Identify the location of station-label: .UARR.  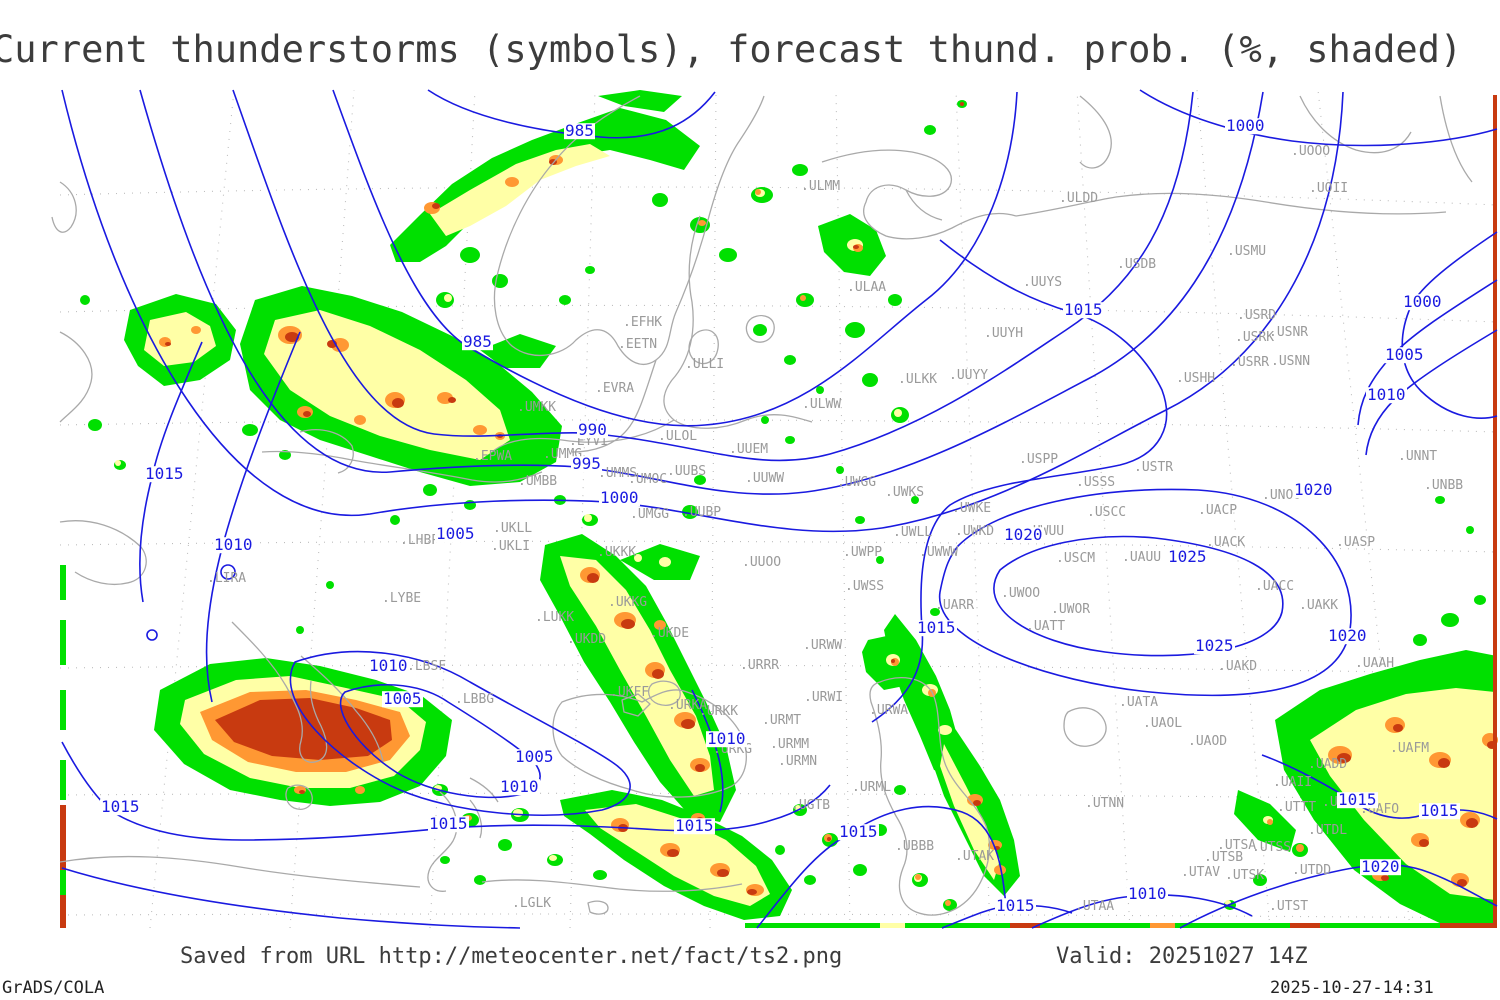
(955, 605).